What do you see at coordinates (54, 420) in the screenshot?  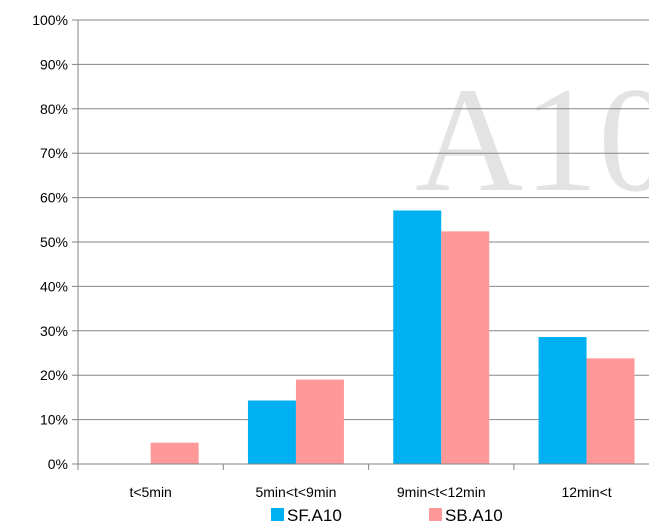 I see `y-tick-label: 10%` at bounding box center [54, 420].